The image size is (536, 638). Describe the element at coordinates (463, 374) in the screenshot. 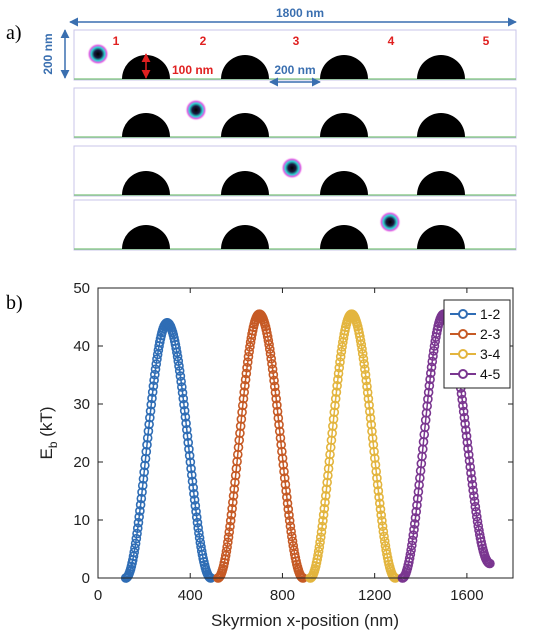

I see `legend-marker` at that location.